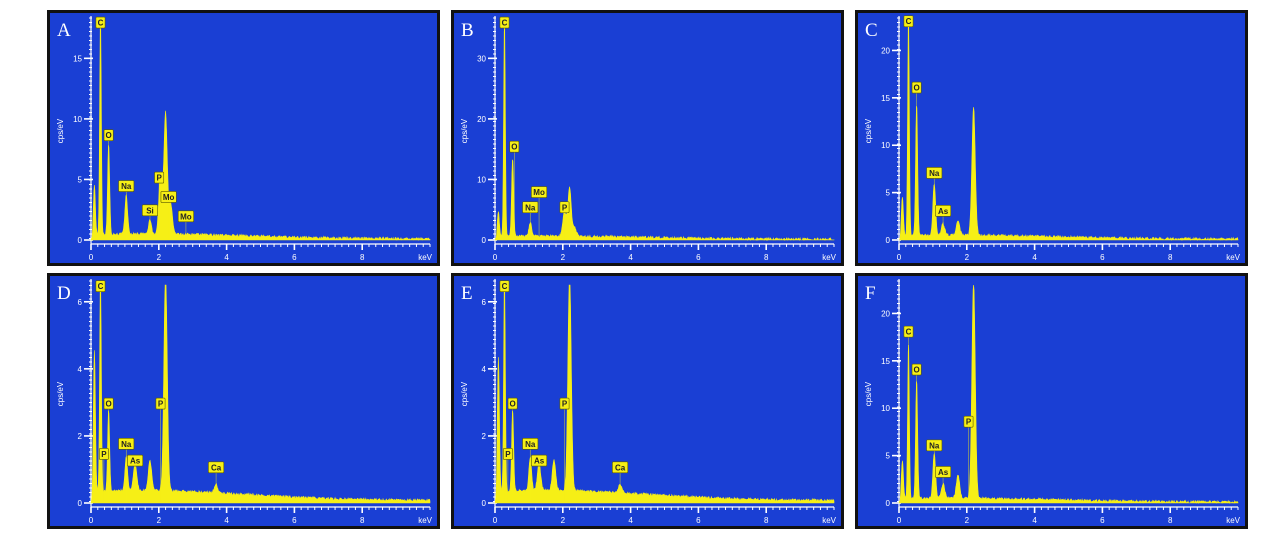  Describe the element at coordinates (467, 30) in the screenshot. I see `panel-letter: B` at that location.